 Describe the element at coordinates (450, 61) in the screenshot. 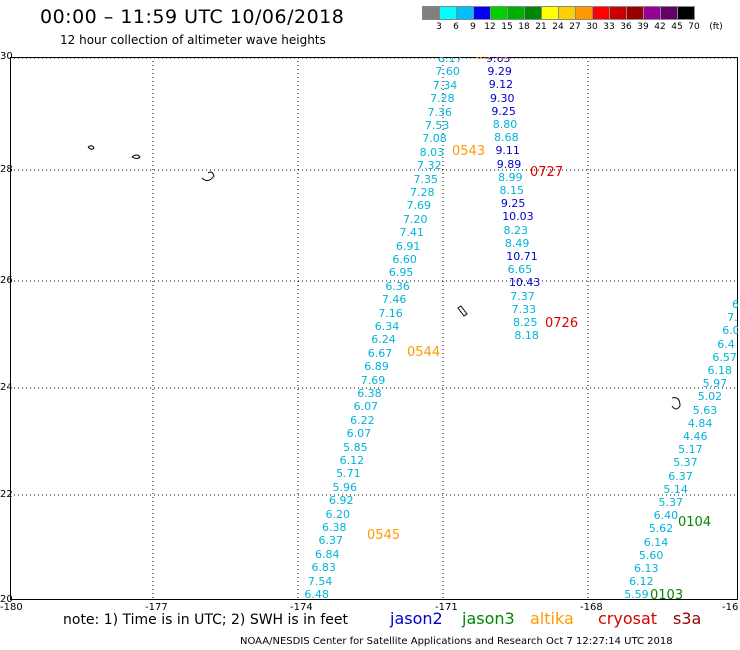

I see `track1-value: 8.17` at that location.